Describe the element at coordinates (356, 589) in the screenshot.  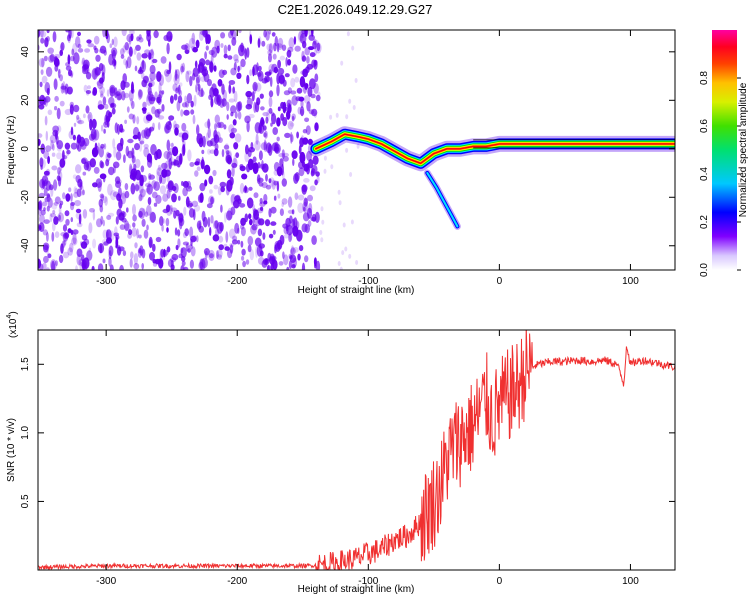
I see `snr-x-label: Height of straight line (km)` at that location.